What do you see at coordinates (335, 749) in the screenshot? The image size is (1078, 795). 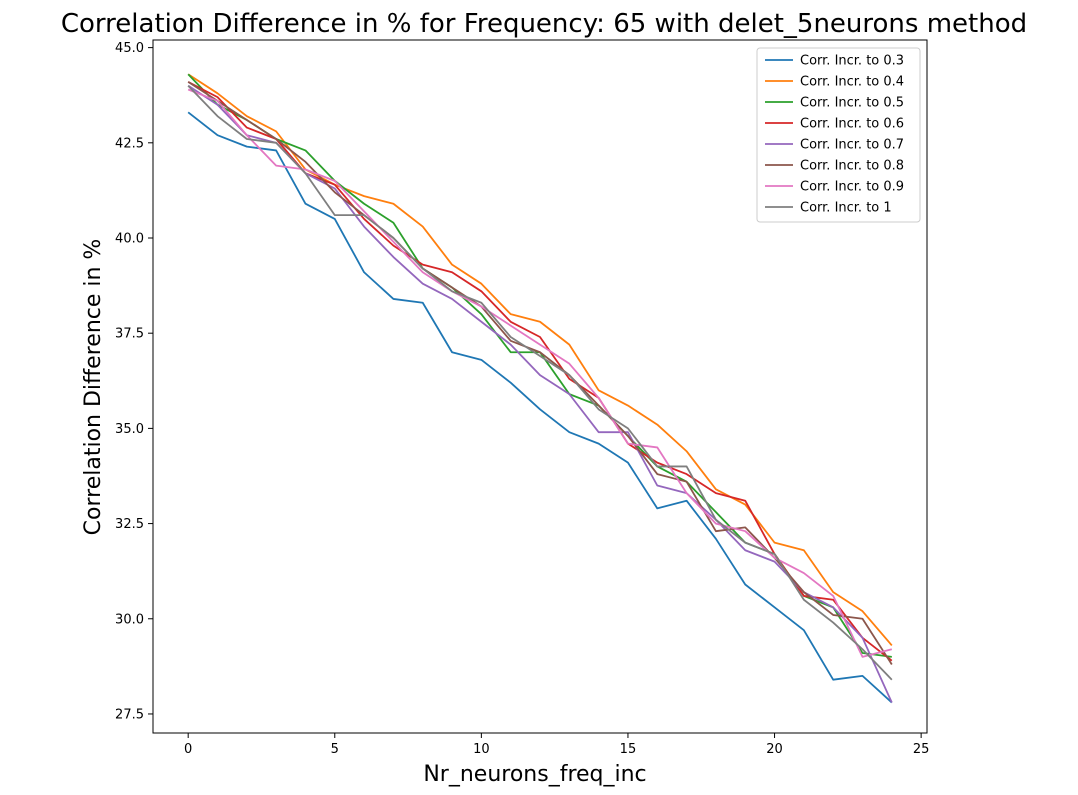 I see `x-tick-label: 5` at bounding box center [335, 749].